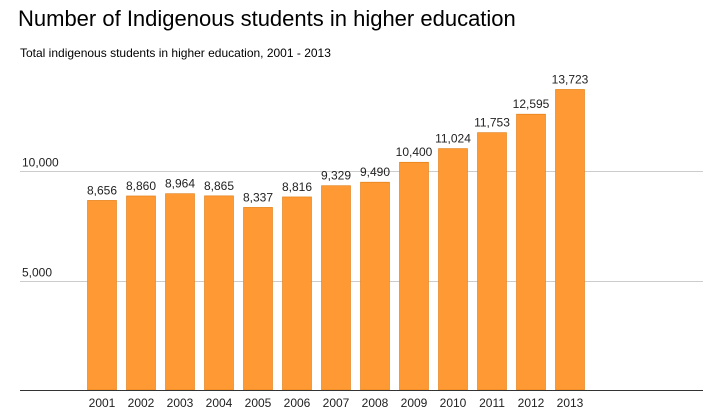 The width and height of the screenshot is (724, 420). I want to click on y-tick-label: 10,000, so click(40, 163).